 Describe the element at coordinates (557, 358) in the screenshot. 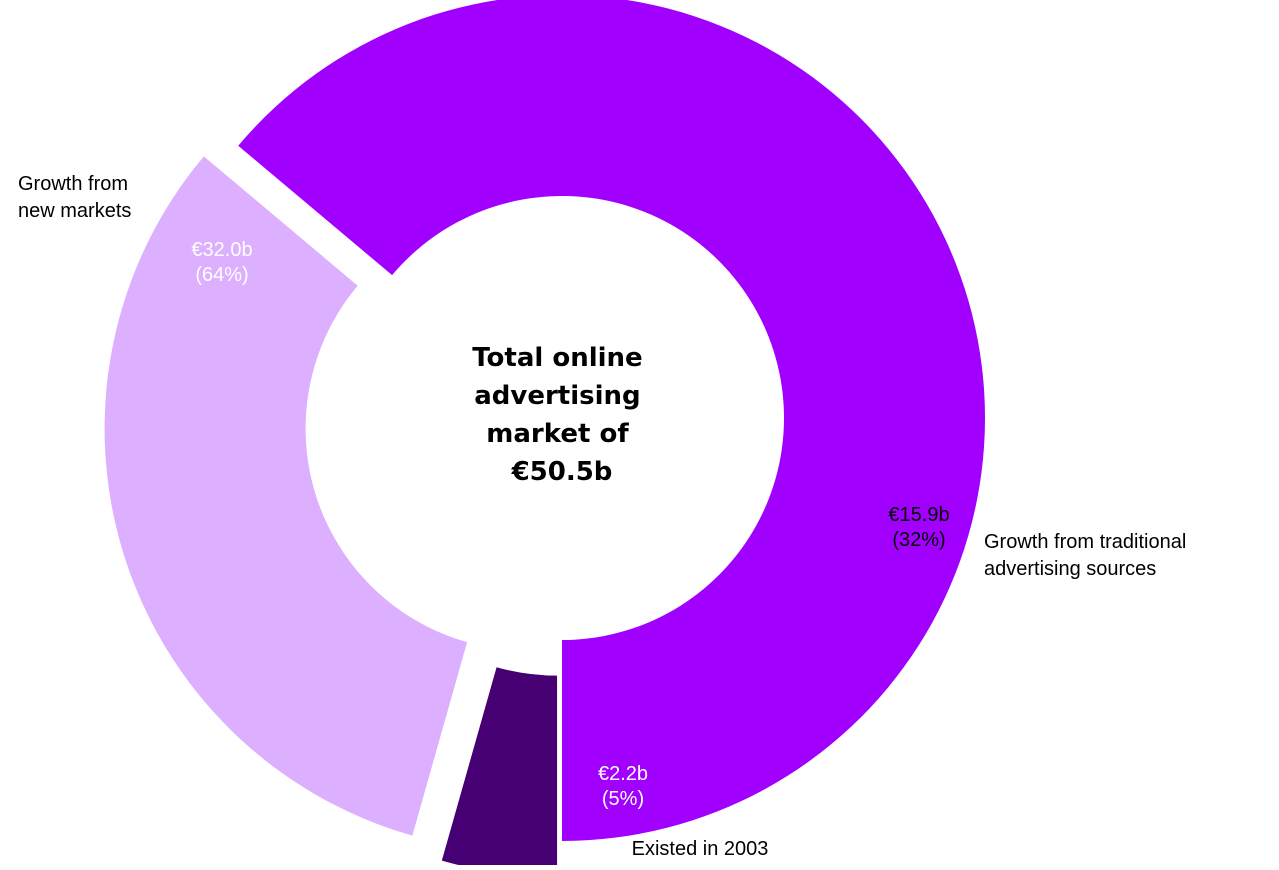

I see `center-title-line-1: Total online` at that location.